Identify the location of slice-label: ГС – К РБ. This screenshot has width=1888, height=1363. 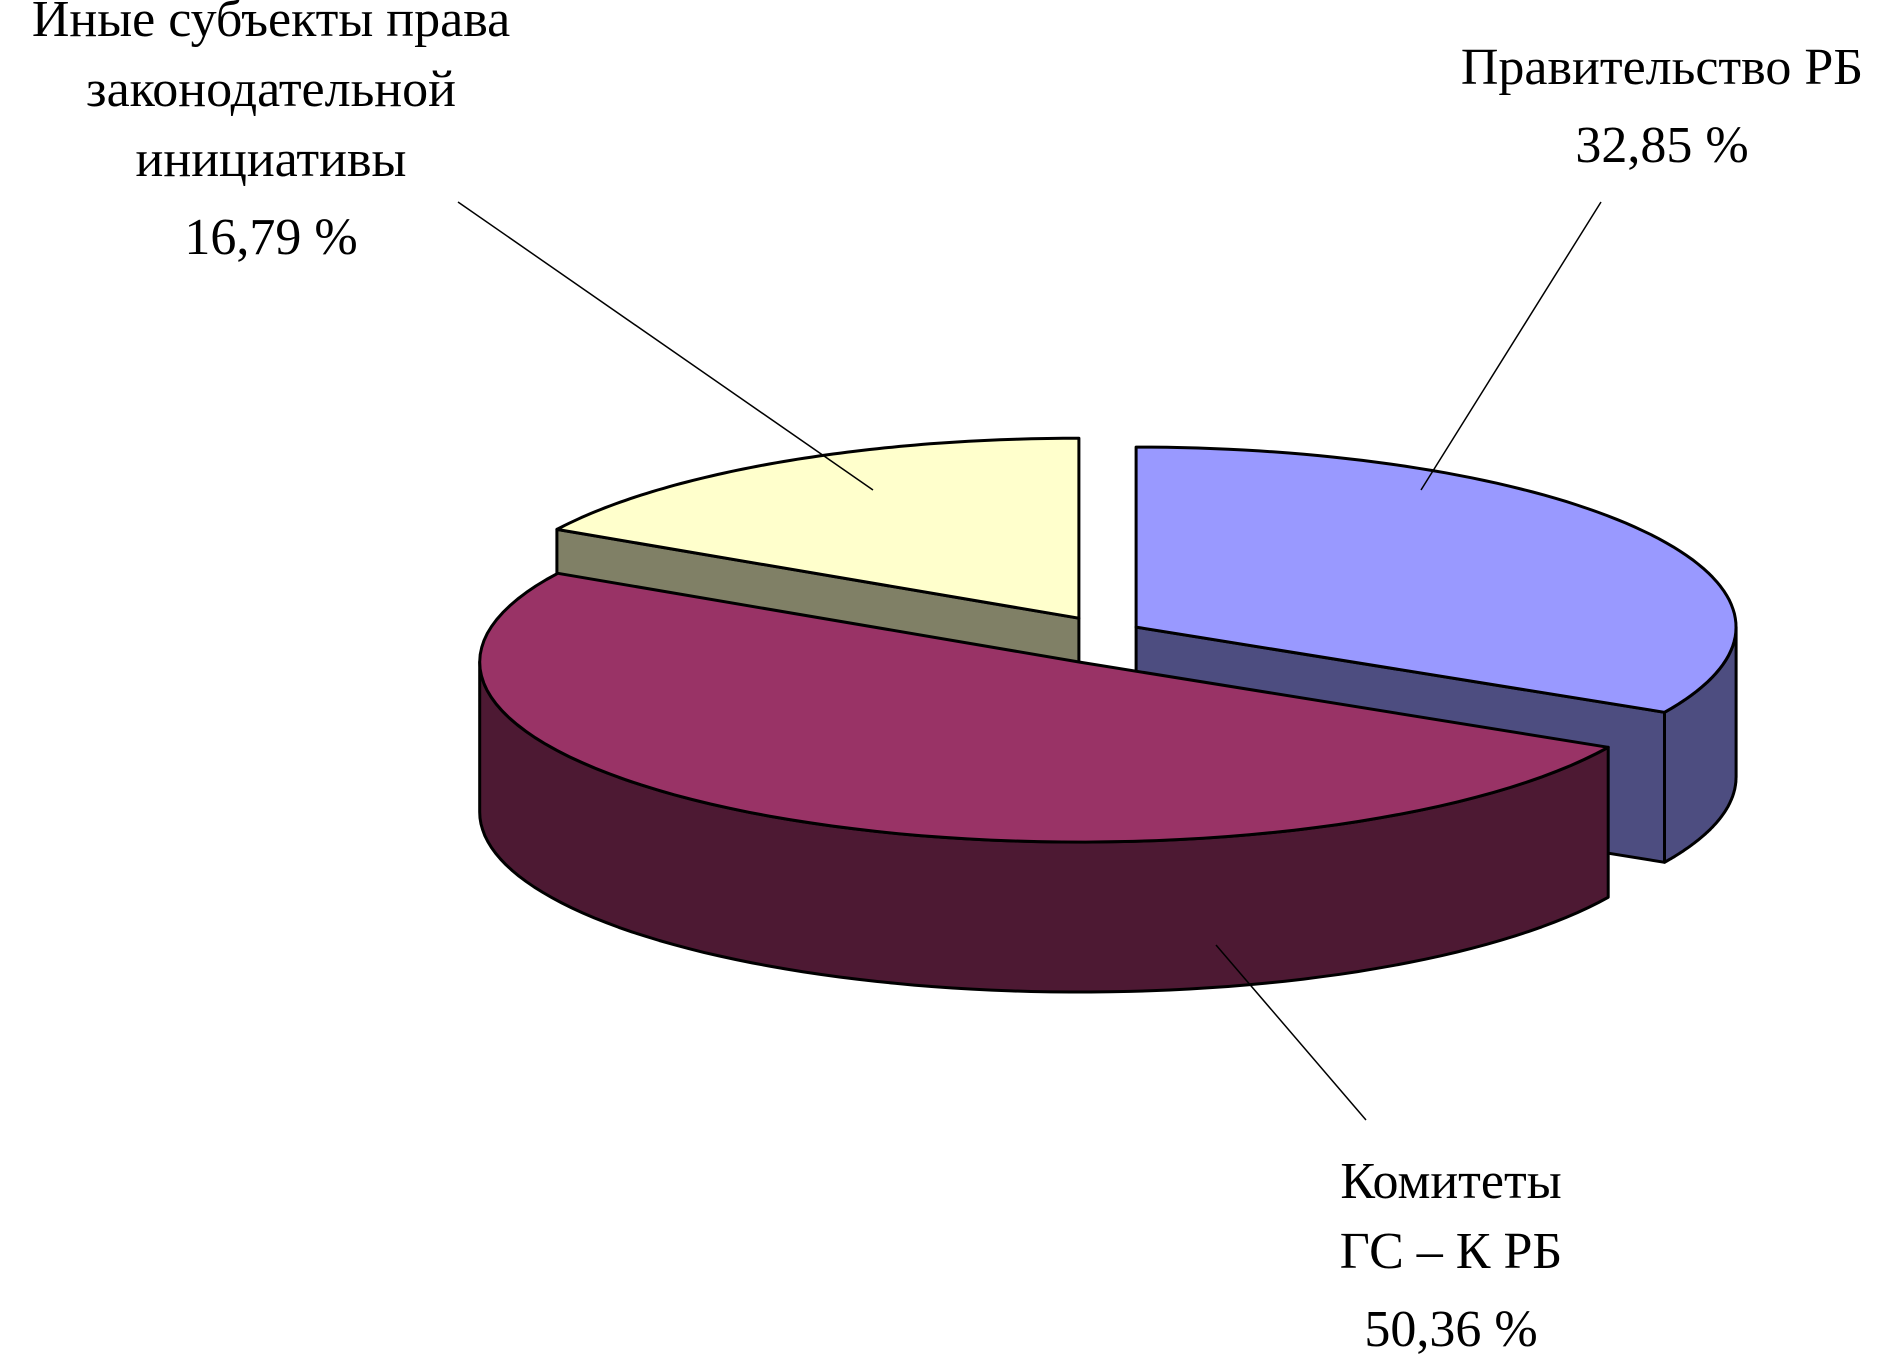
(1451, 1251).